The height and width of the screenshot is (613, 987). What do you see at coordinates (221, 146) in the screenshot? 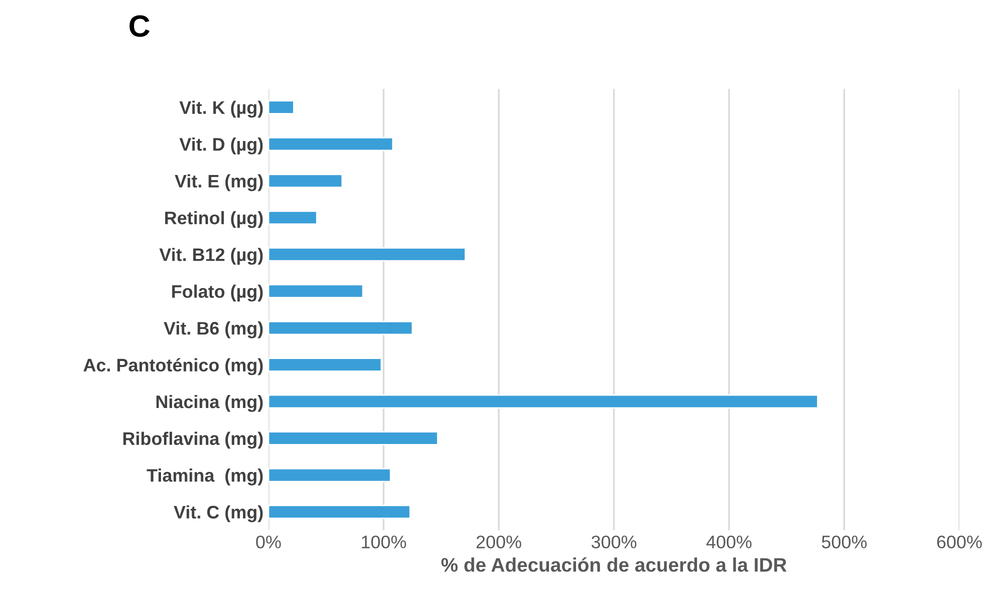
I see `y-tick-label: Vit. D (µg)` at bounding box center [221, 146].